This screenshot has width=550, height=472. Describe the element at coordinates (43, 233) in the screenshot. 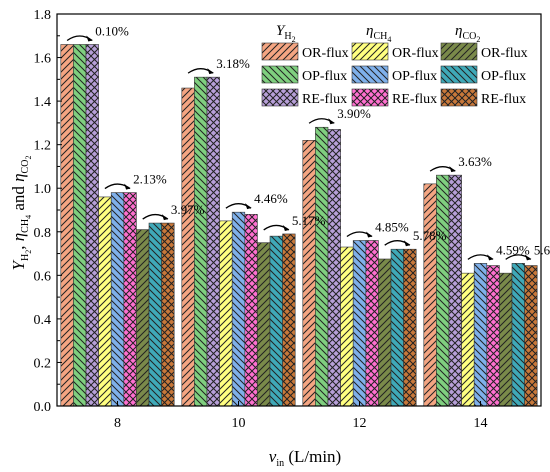

I see `y-tick-label: 0.8` at that location.